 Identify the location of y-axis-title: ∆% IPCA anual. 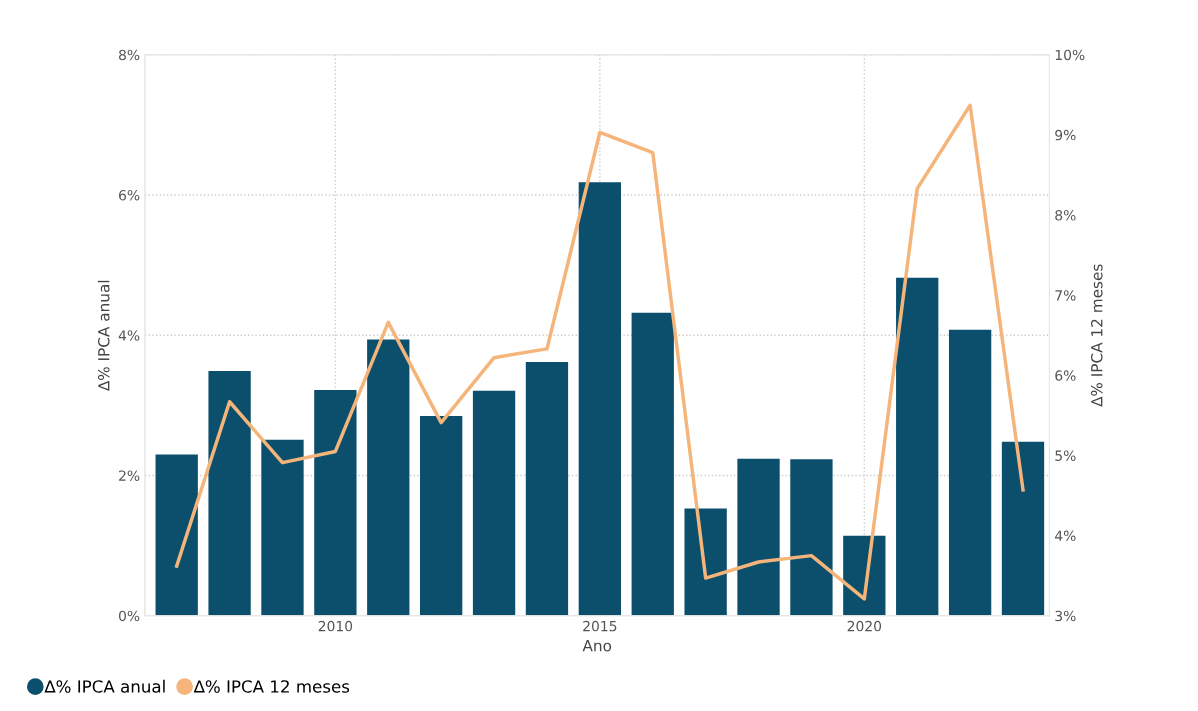
(103, 336).